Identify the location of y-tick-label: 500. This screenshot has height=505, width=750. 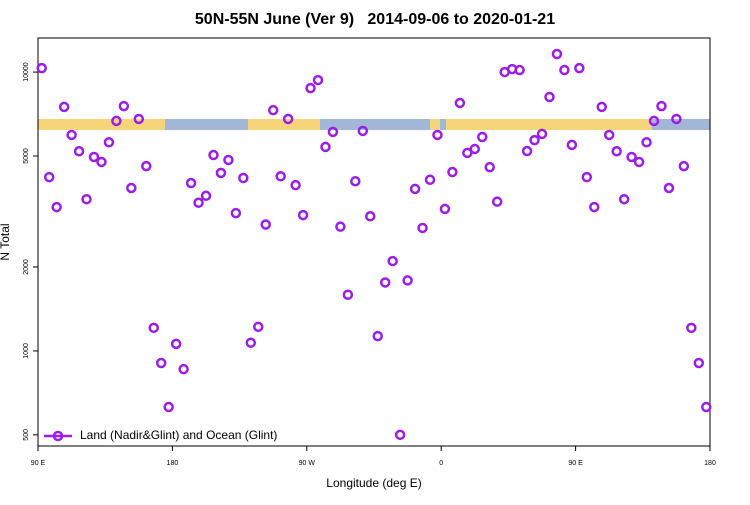
(26, 435).